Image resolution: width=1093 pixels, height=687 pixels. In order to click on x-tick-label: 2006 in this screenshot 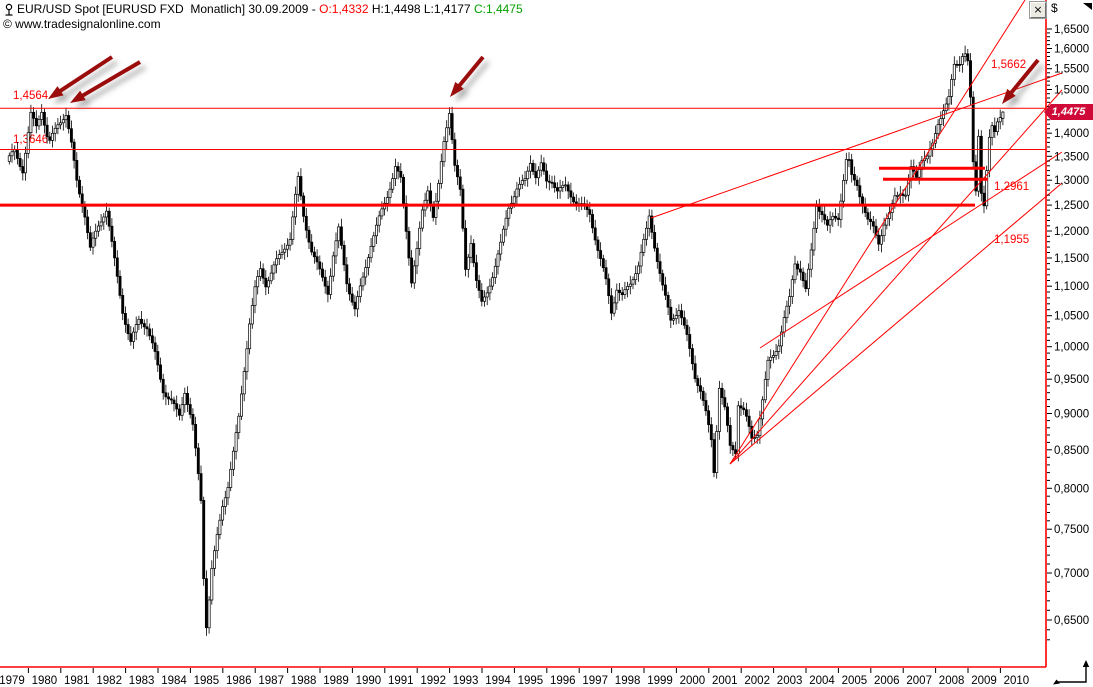, I will do `click(887, 681)`.